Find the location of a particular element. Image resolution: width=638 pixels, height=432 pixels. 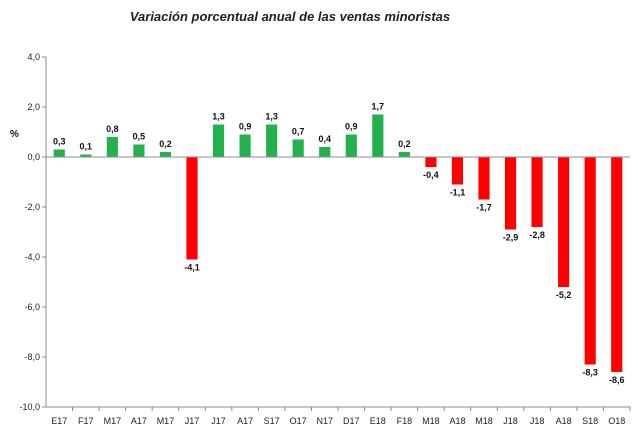

y-tick-label: 2,0 is located at coordinates (33, 107).